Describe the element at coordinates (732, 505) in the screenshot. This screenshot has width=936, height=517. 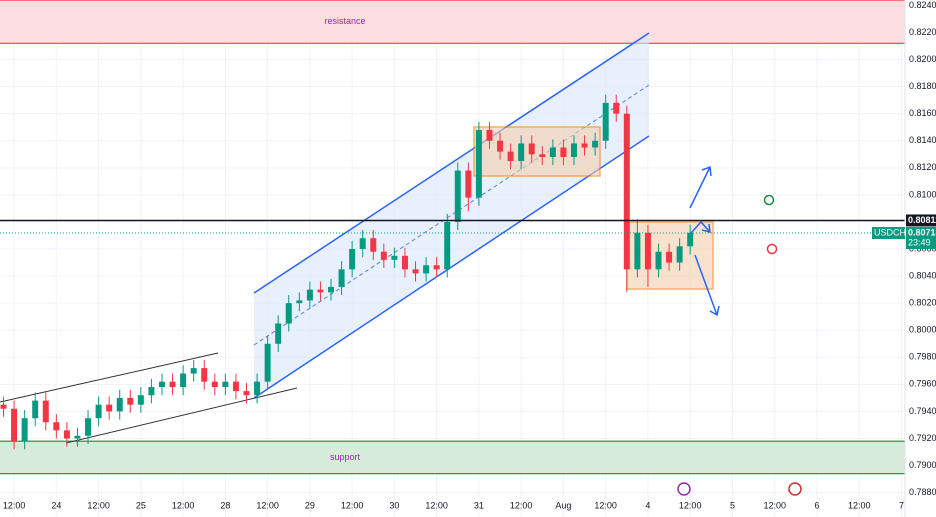
I see `x-tick-label: 5` at that location.